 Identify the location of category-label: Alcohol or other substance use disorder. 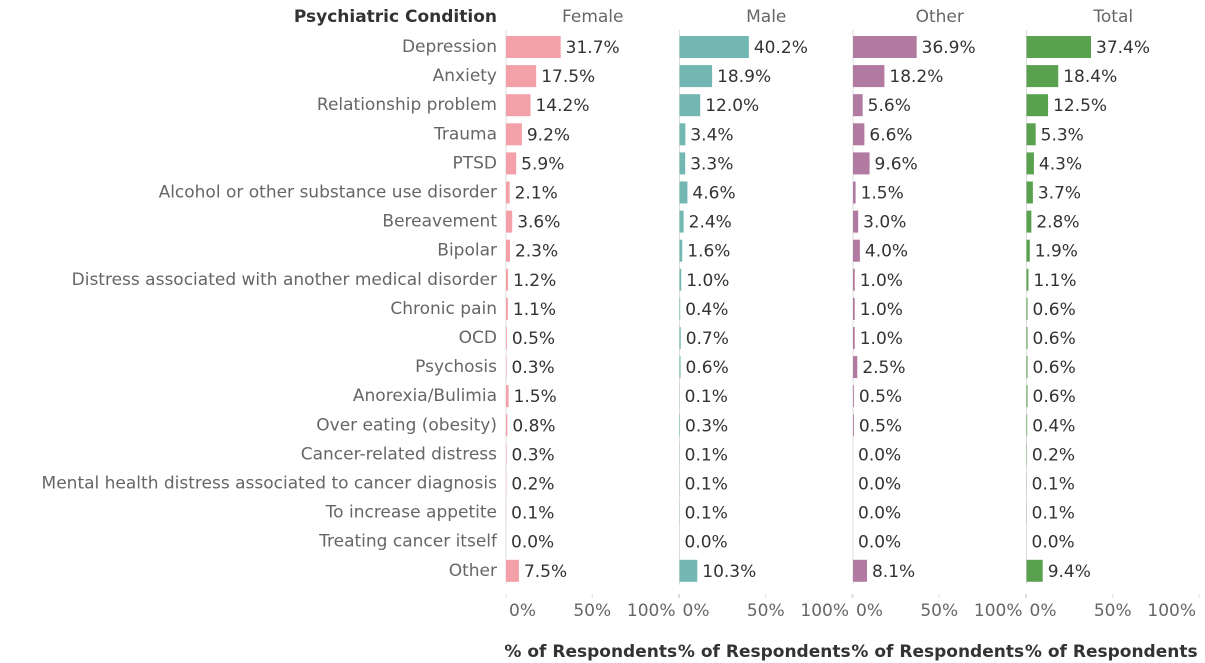
(328, 193).